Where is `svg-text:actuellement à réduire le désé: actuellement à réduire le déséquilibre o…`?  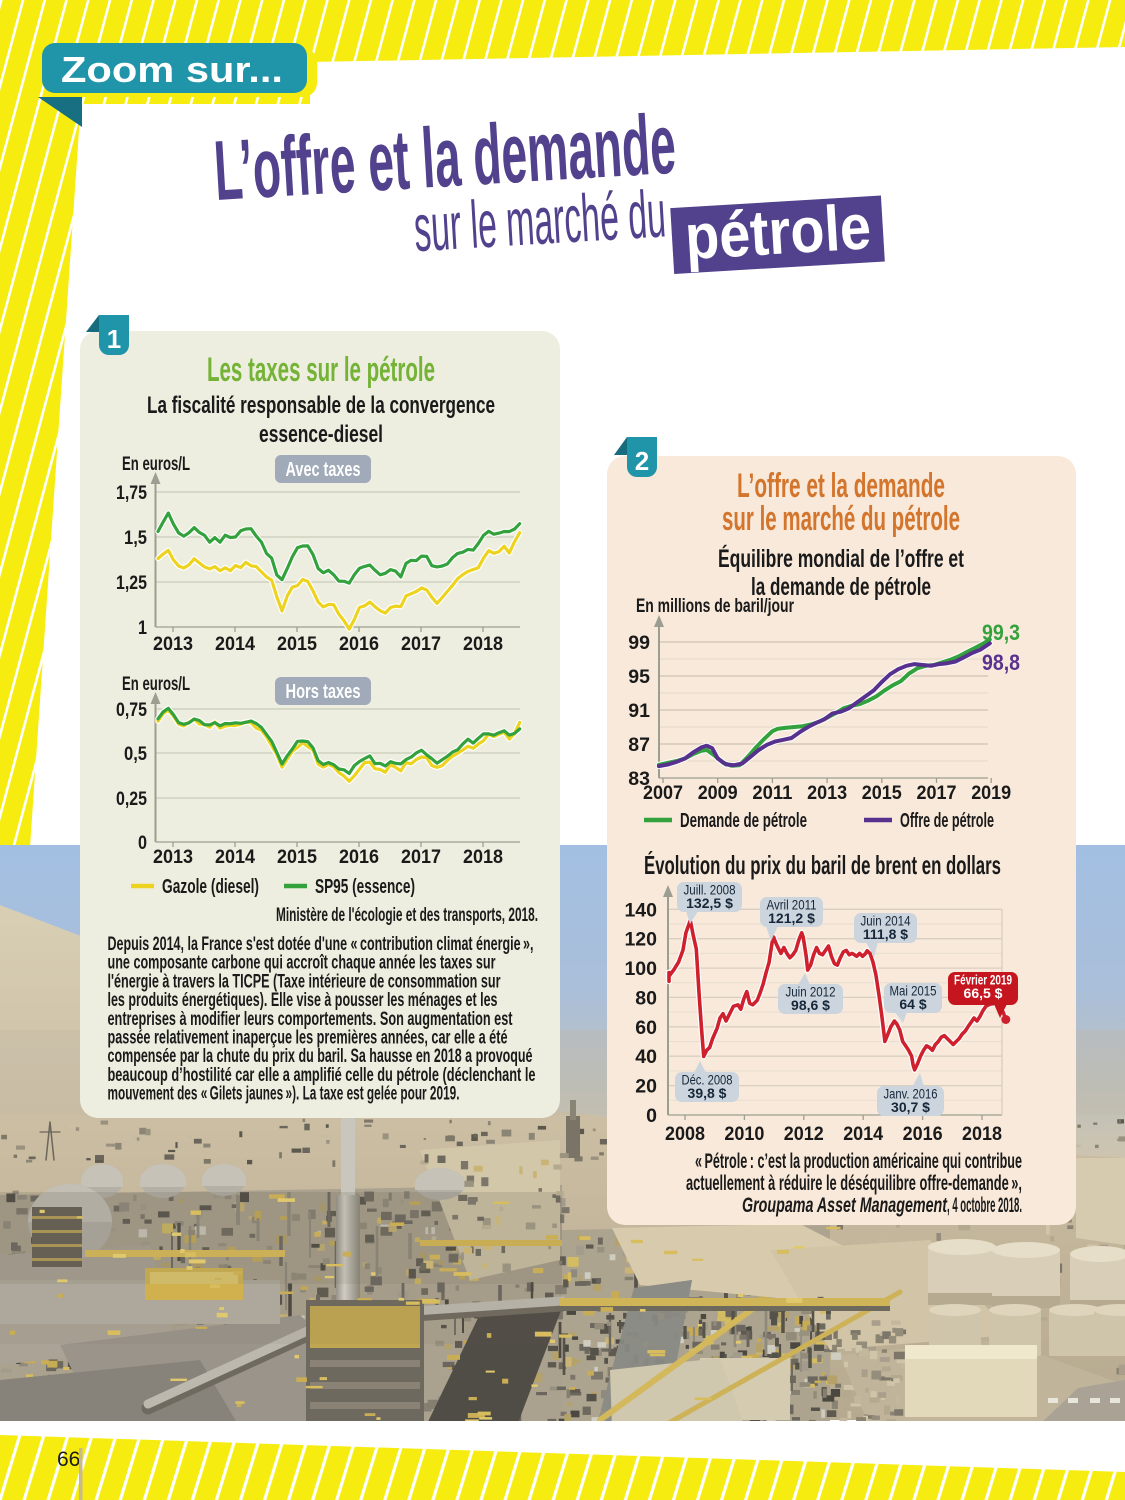
svg-text:actuellement à réduire le désé: actuellement à réduire le déséquilibre o… is located at coordinates (854, 1183).